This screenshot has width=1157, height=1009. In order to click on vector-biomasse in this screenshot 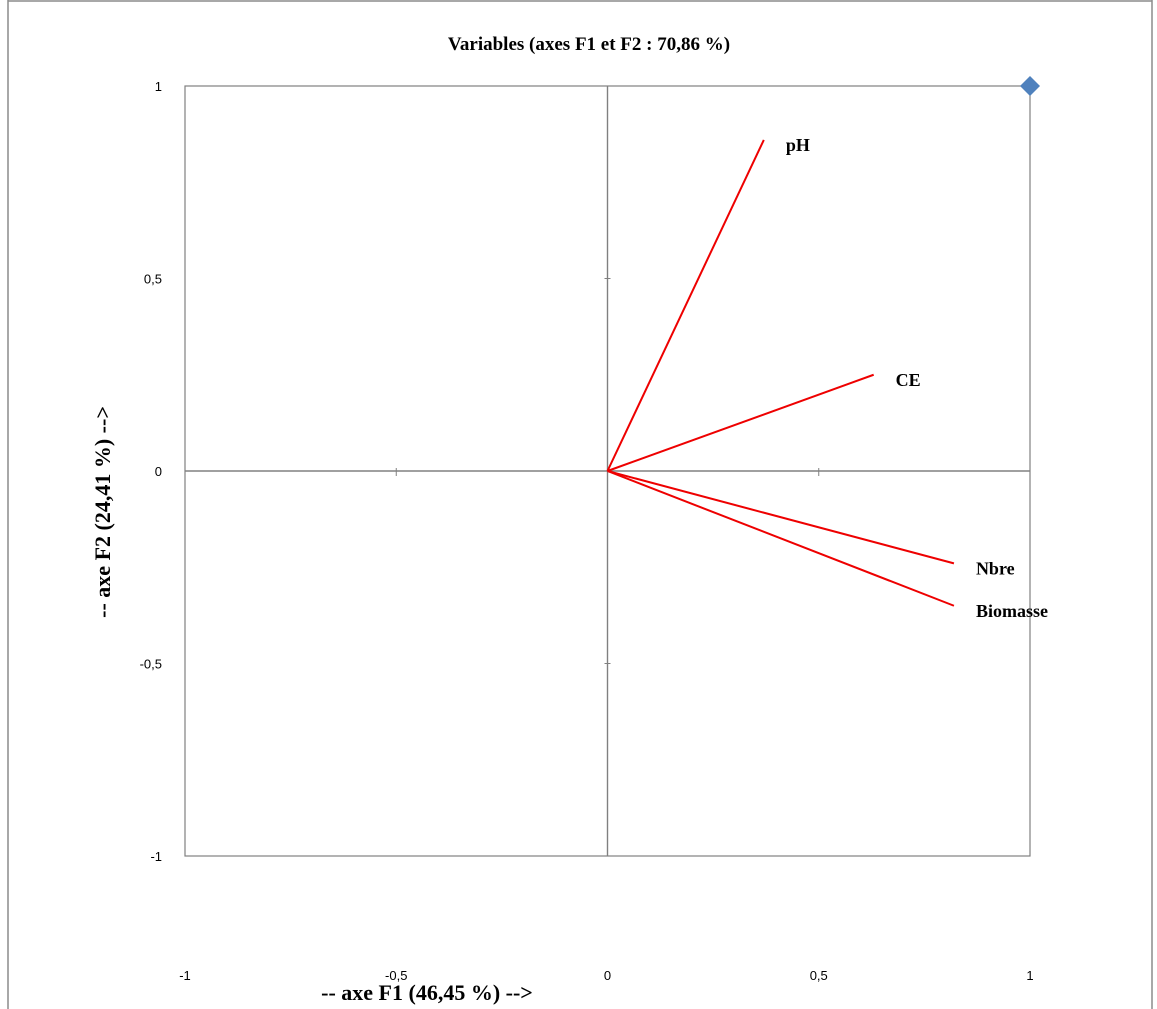, I will do `click(781, 538)`.